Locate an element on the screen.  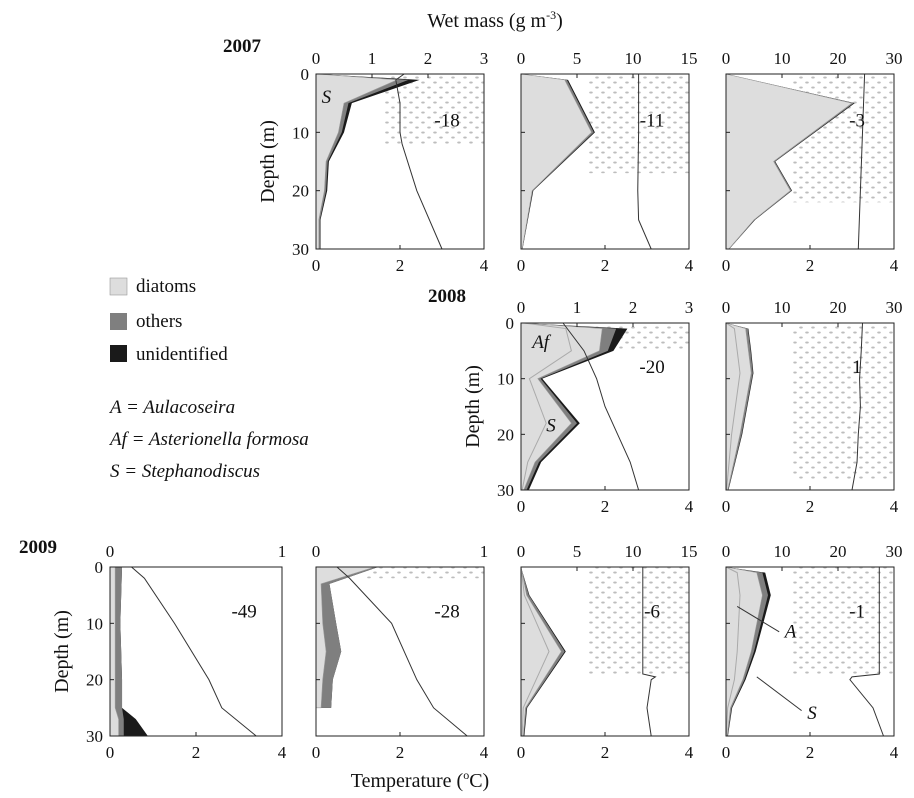
species-line is located at coordinates (546, 406).